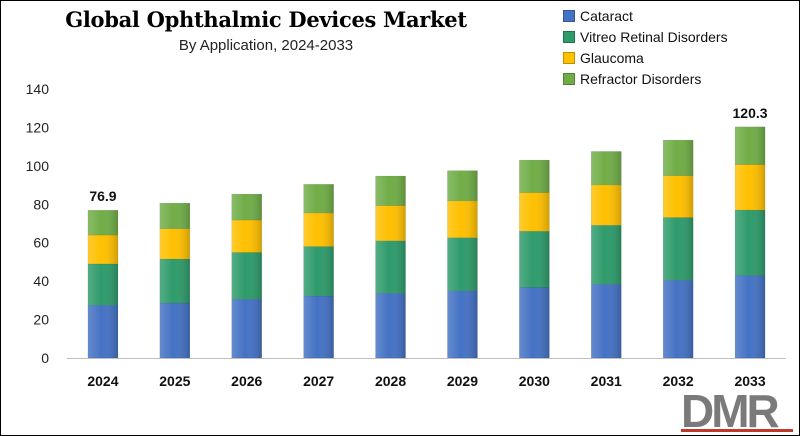 This screenshot has width=800, height=436. I want to click on x-tick-label-2024: 2024, so click(102, 381).